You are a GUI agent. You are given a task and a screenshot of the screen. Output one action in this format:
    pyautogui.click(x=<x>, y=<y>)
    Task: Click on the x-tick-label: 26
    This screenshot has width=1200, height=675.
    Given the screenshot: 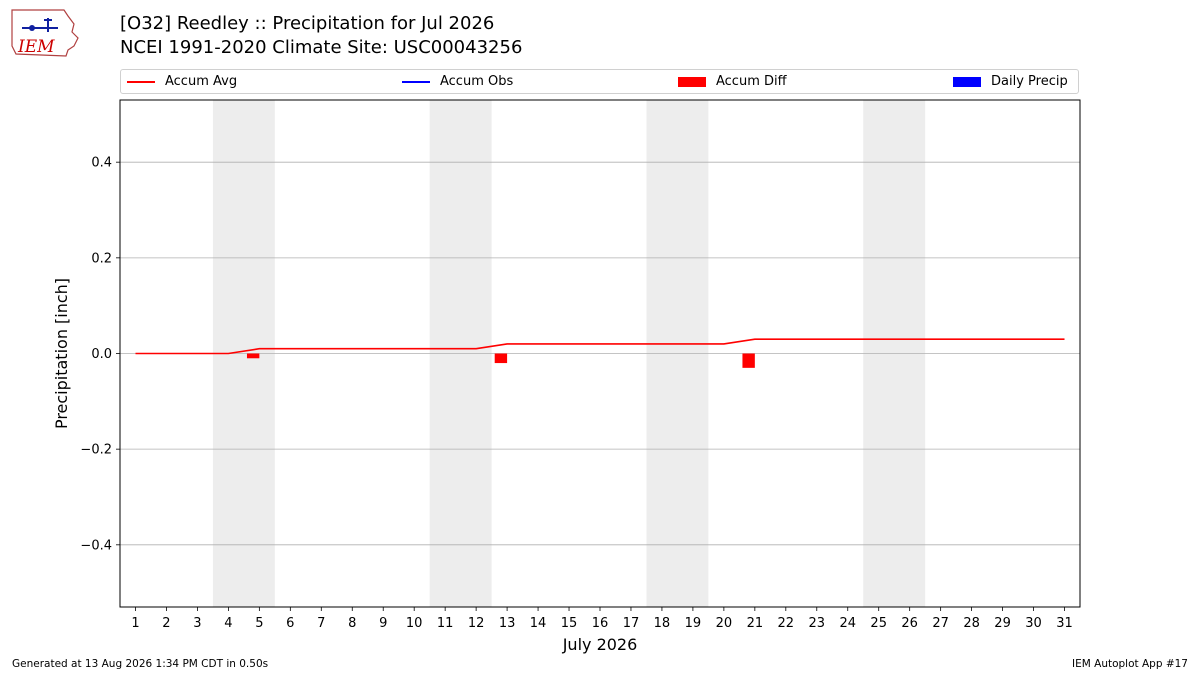 What is the action you would take?
    pyautogui.click(x=909, y=623)
    